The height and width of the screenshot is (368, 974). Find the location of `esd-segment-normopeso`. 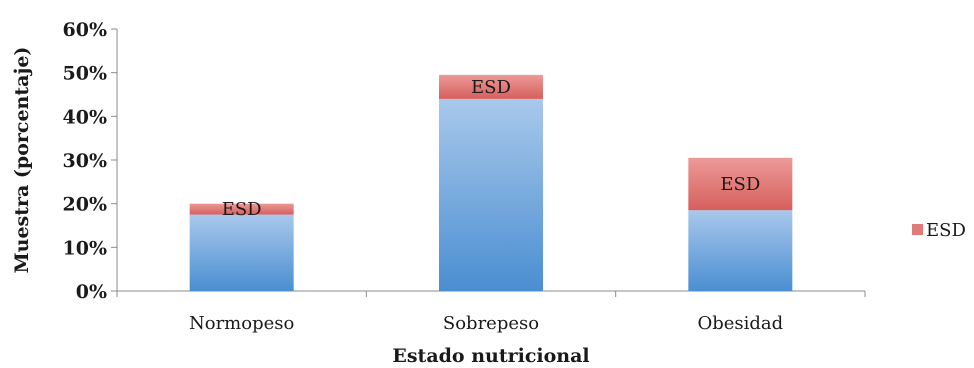

esd-segment-normopeso is located at coordinates (241, 209).